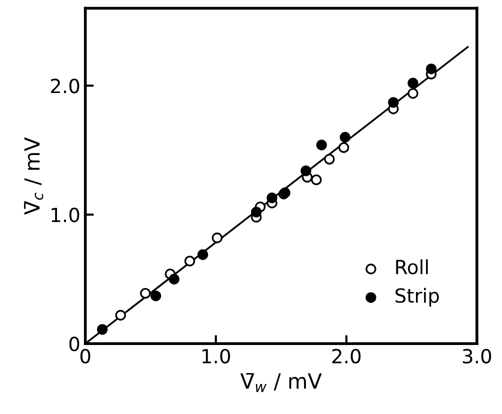 This screenshot has width=502, height=414. Describe the element at coordinates (85, 356) in the screenshot. I see `x-tick-label: 0` at that location.